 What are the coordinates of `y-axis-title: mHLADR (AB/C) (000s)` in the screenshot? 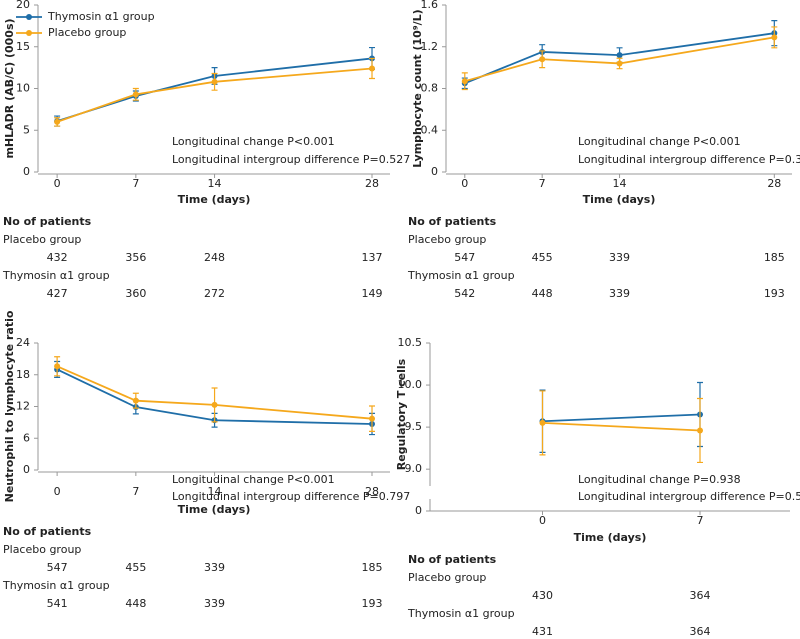 It's located at (9, 88).